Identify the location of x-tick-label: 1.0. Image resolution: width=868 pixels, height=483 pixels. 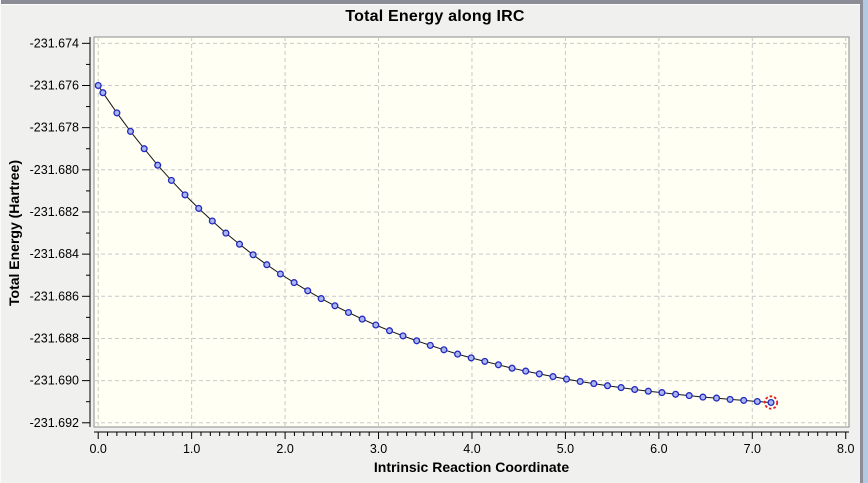
(191, 449).